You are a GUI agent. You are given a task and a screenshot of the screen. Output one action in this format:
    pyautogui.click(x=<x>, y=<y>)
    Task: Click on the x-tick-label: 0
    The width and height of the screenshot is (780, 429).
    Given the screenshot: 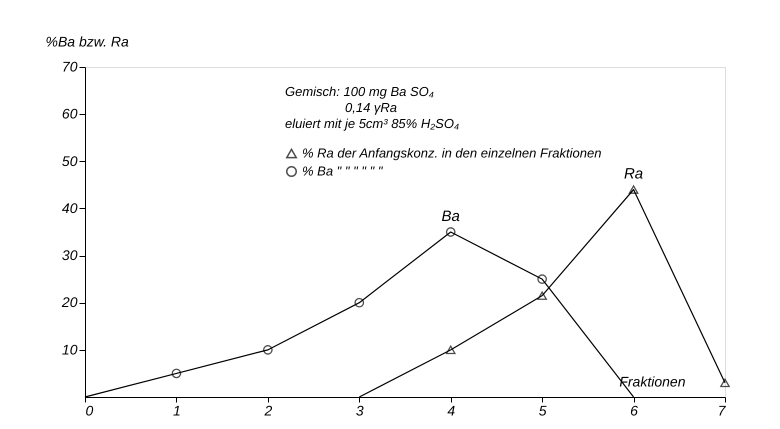 What is the action you would take?
    pyautogui.click(x=90, y=410)
    